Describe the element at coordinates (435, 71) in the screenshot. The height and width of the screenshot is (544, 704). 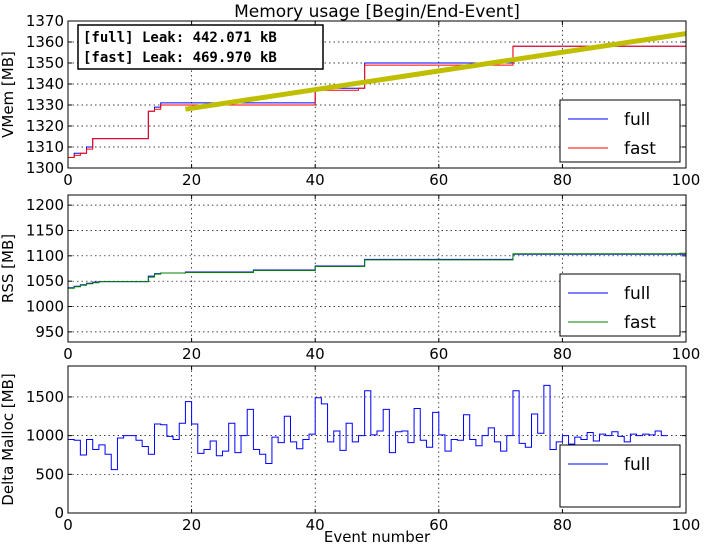
I see `fit-line` at that location.